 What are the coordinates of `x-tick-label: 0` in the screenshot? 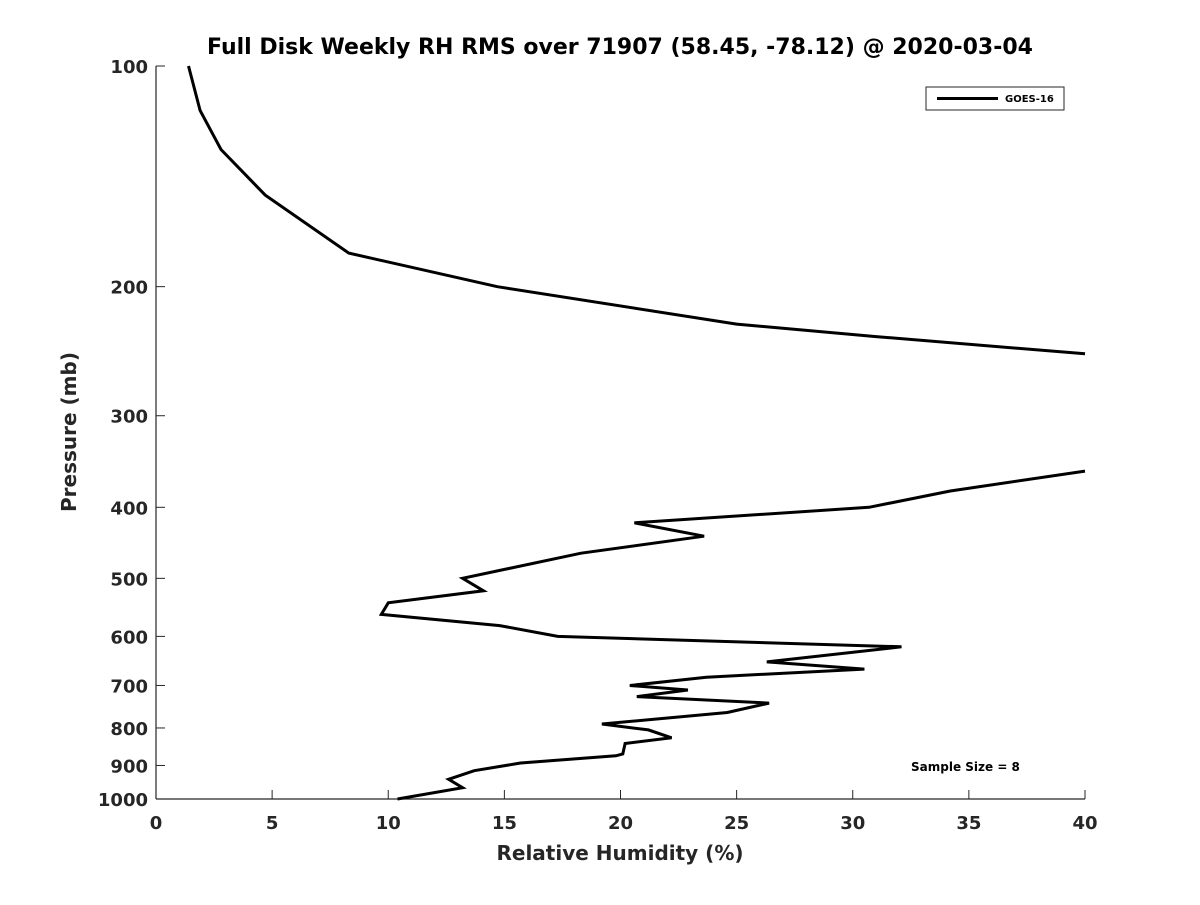 It's located at (156, 823).